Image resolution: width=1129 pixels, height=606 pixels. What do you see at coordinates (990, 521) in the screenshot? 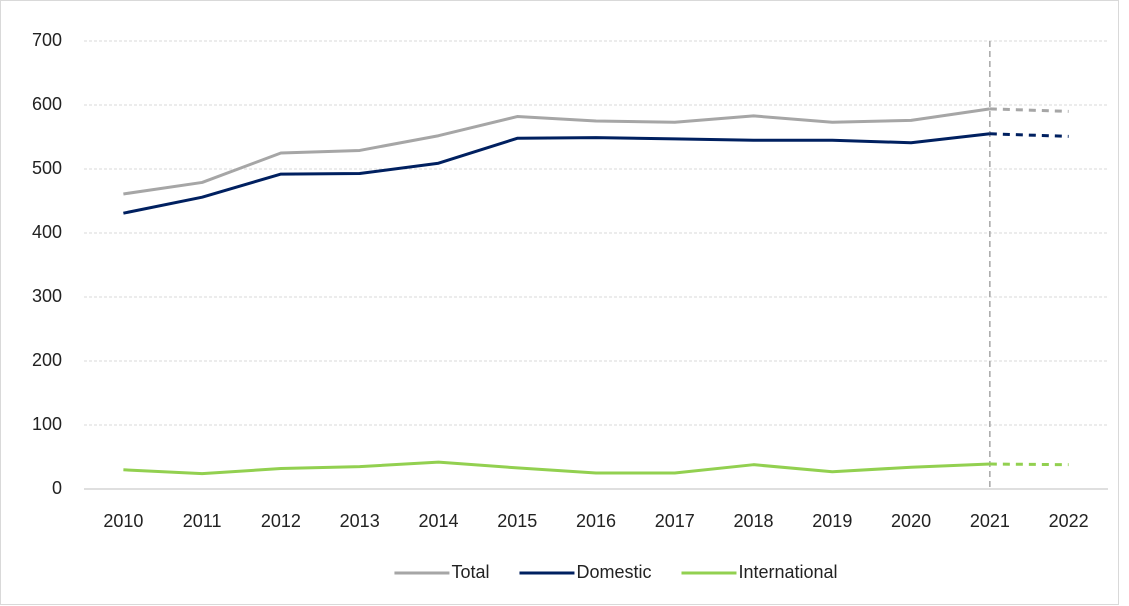
I see `x-tick-label: 2021` at bounding box center [990, 521].